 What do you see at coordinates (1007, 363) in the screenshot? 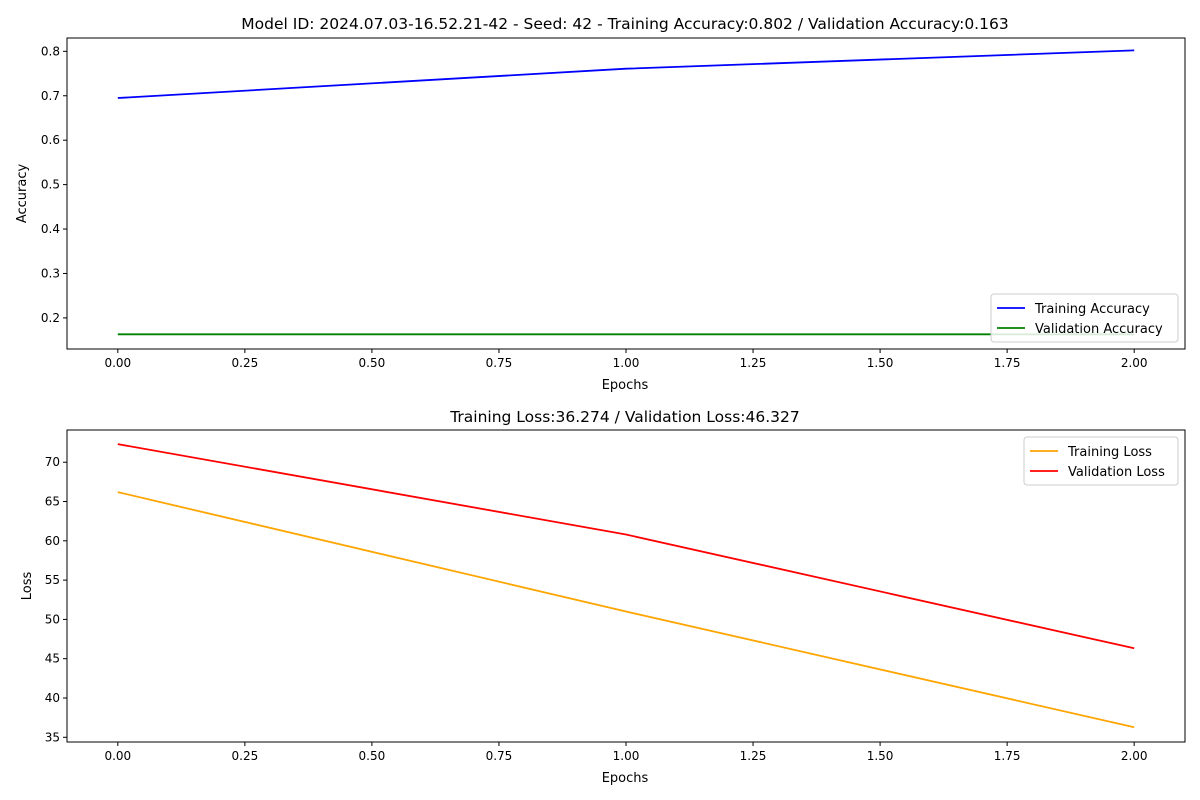
I see `accuracy-x-tick-label: 1.75` at bounding box center [1007, 363].